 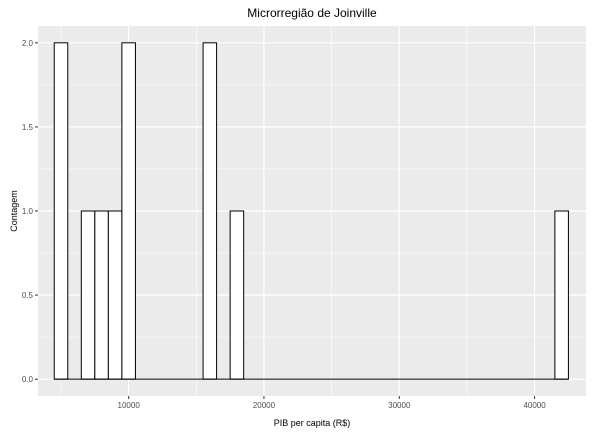 What do you see at coordinates (14, 211) in the screenshot?
I see `y-axis-title: Contagem` at bounding box center [14, 211].